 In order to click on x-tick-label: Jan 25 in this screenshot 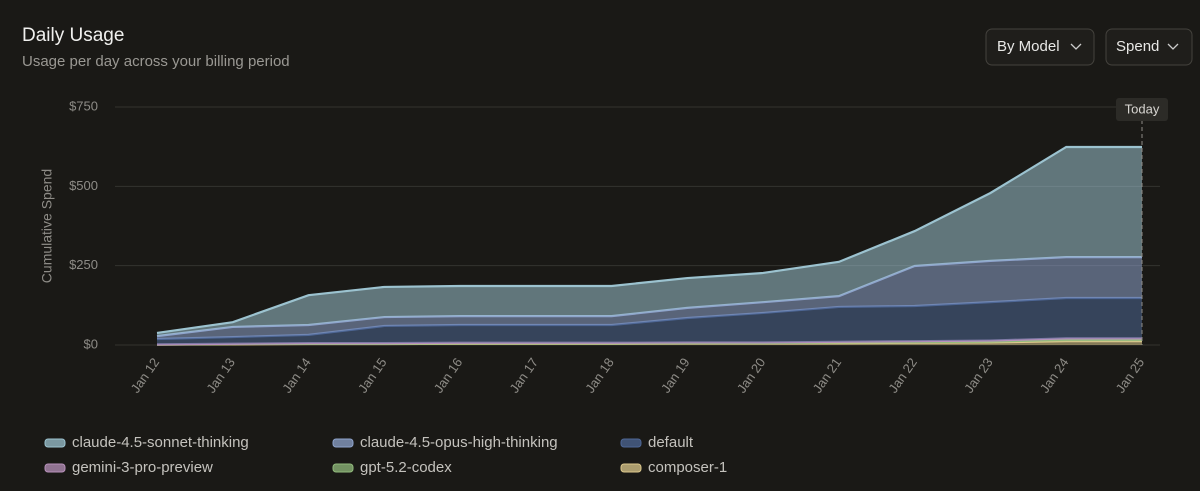, I will do `click(1130, 375)`.